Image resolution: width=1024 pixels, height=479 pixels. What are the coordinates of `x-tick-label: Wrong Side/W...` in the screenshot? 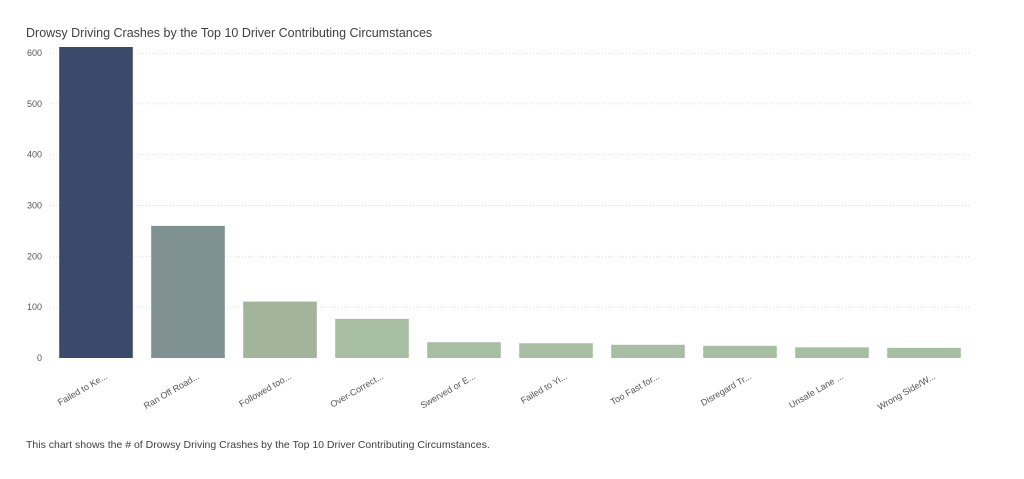 It's located at (906, 391).